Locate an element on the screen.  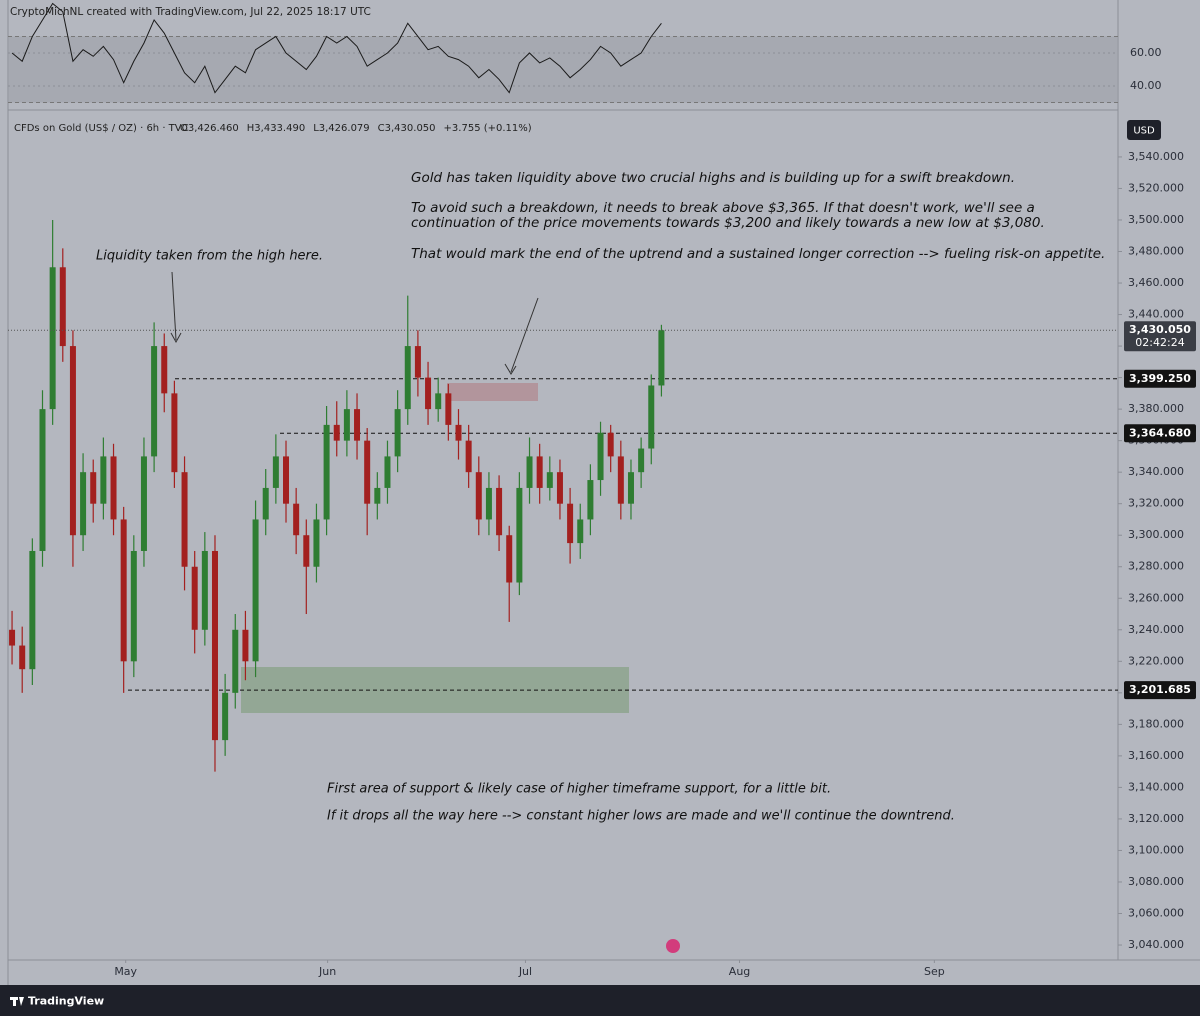
rsi-line is located at coordinates (336, 48).